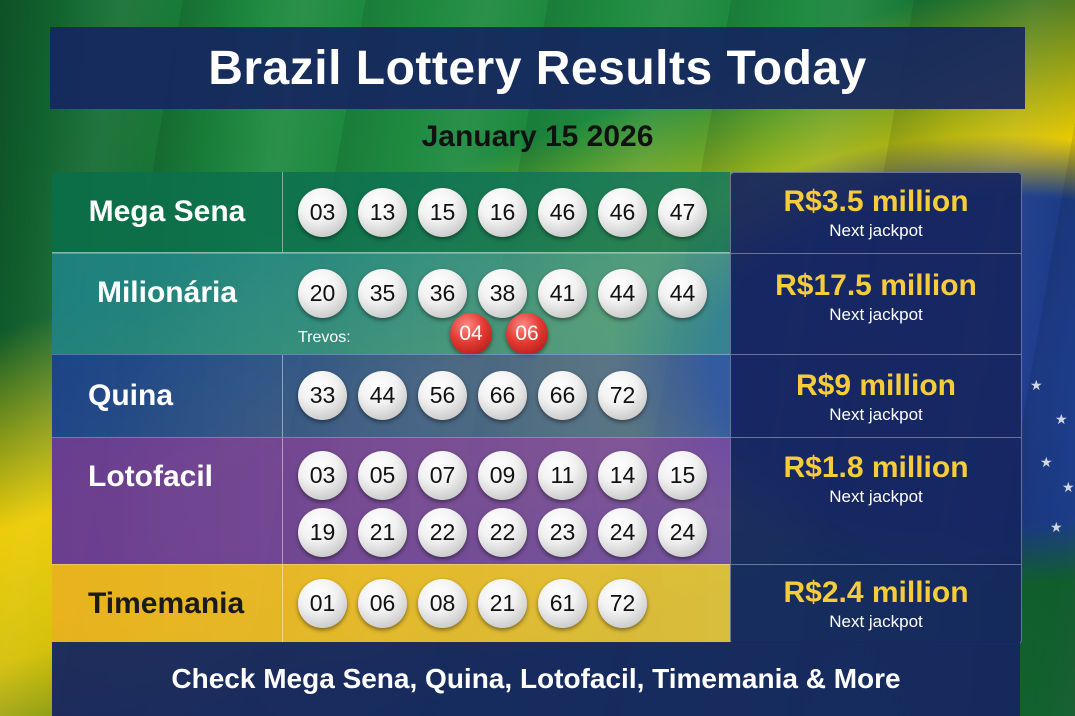 This screenshot has height=716, width=1075. What do you see at coordinates (322, 532) in the screenshot?
I see `number-ball: 19` at bounding box center [322, 532].